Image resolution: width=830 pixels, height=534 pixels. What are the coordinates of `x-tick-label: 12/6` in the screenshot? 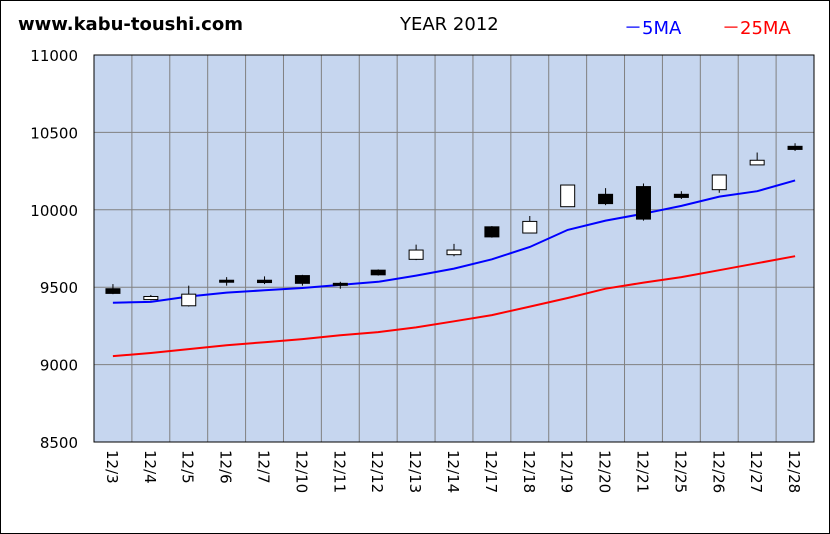 It's located at (226, 467).